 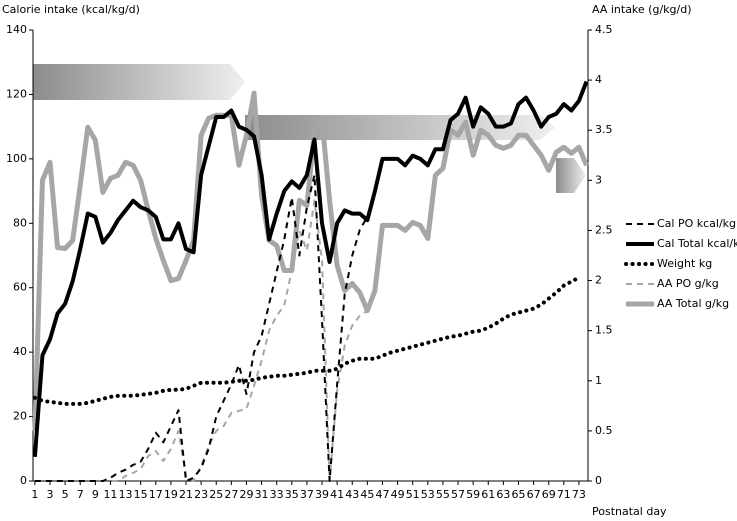 What do you see at coordinates (262, 494) in the screenshot?
I see `x-tick-label: 31` at bounding box center [262, 494].